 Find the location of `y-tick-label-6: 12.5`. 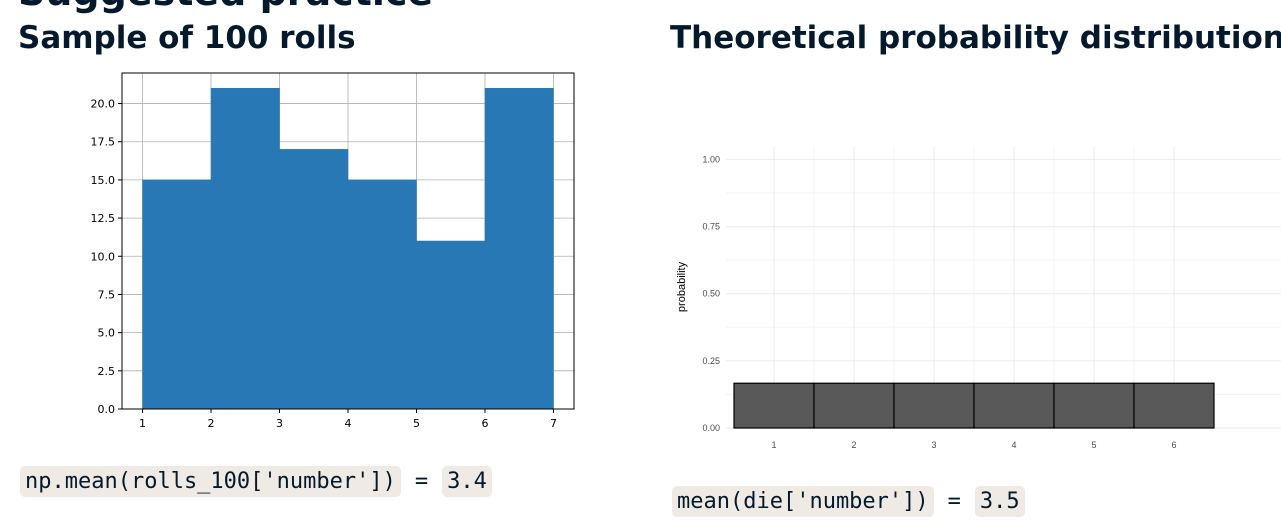

y-tick-label-6: 12.5 is located at coordinates (103, 218).